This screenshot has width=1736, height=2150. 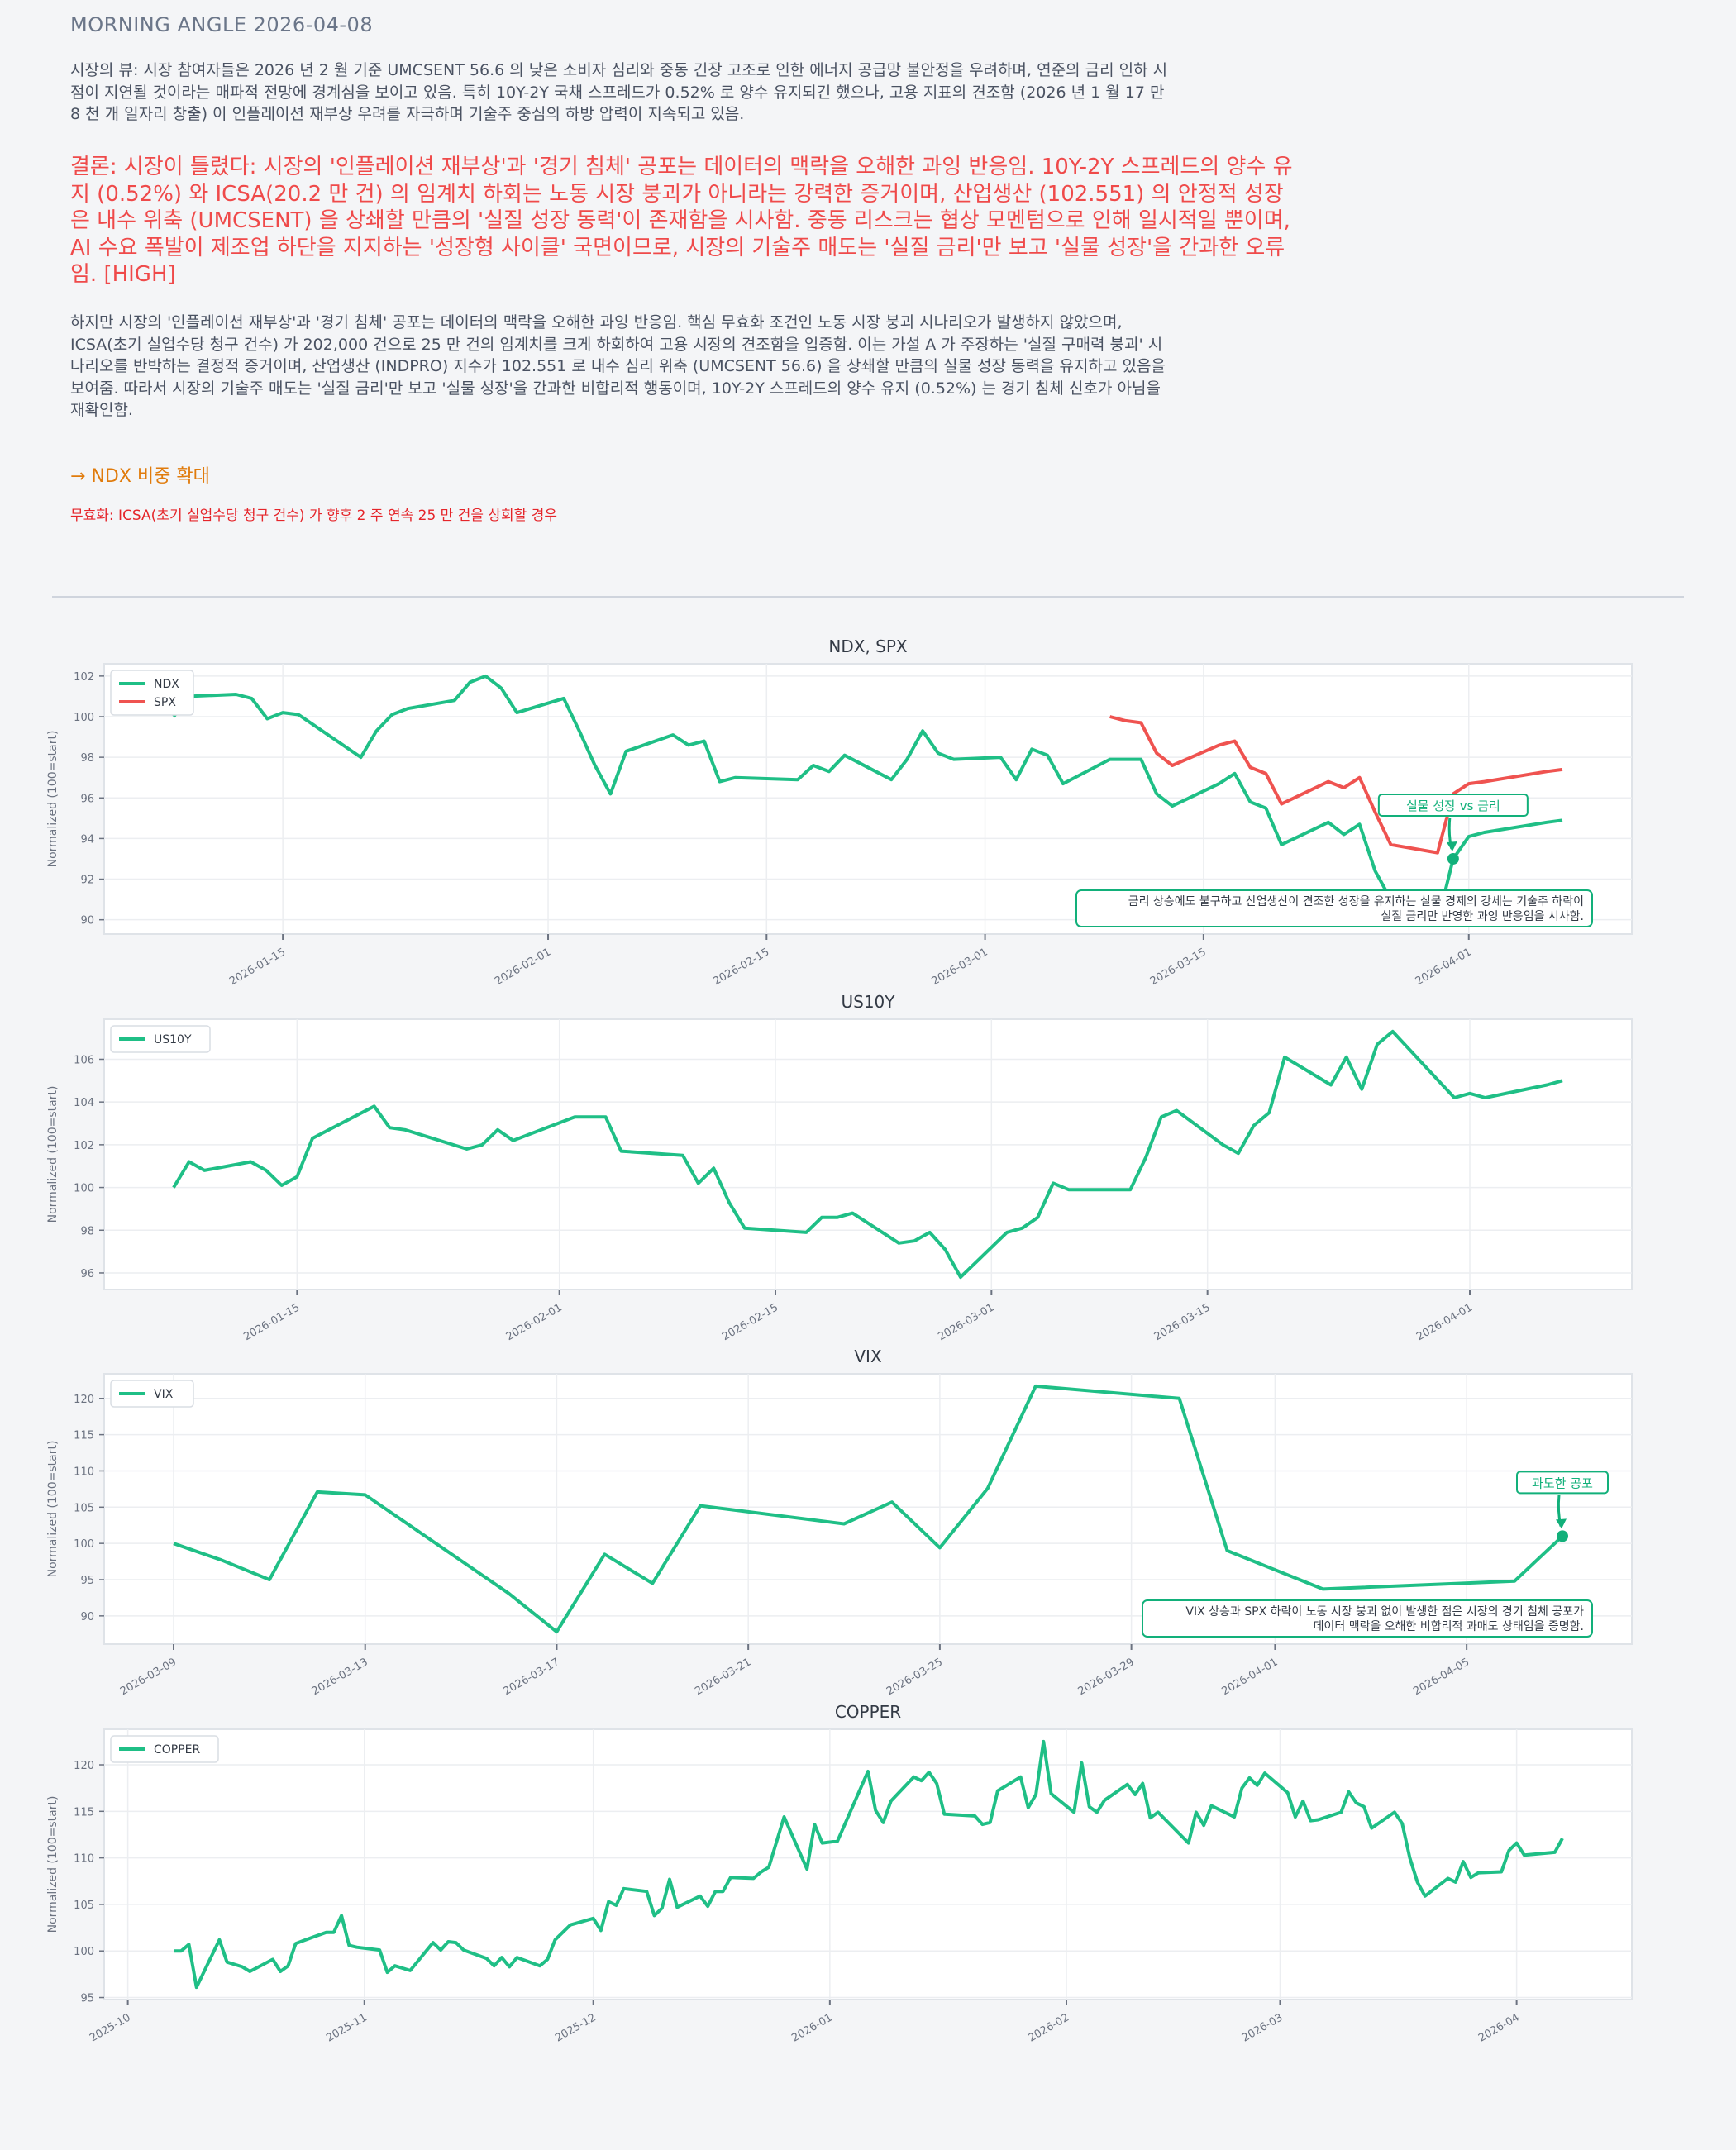 What do you see at coordinates (1262, 2027) in the screenshot?
I see `x-tick-label: 2026-03` at bounding box center [1262, 2027].